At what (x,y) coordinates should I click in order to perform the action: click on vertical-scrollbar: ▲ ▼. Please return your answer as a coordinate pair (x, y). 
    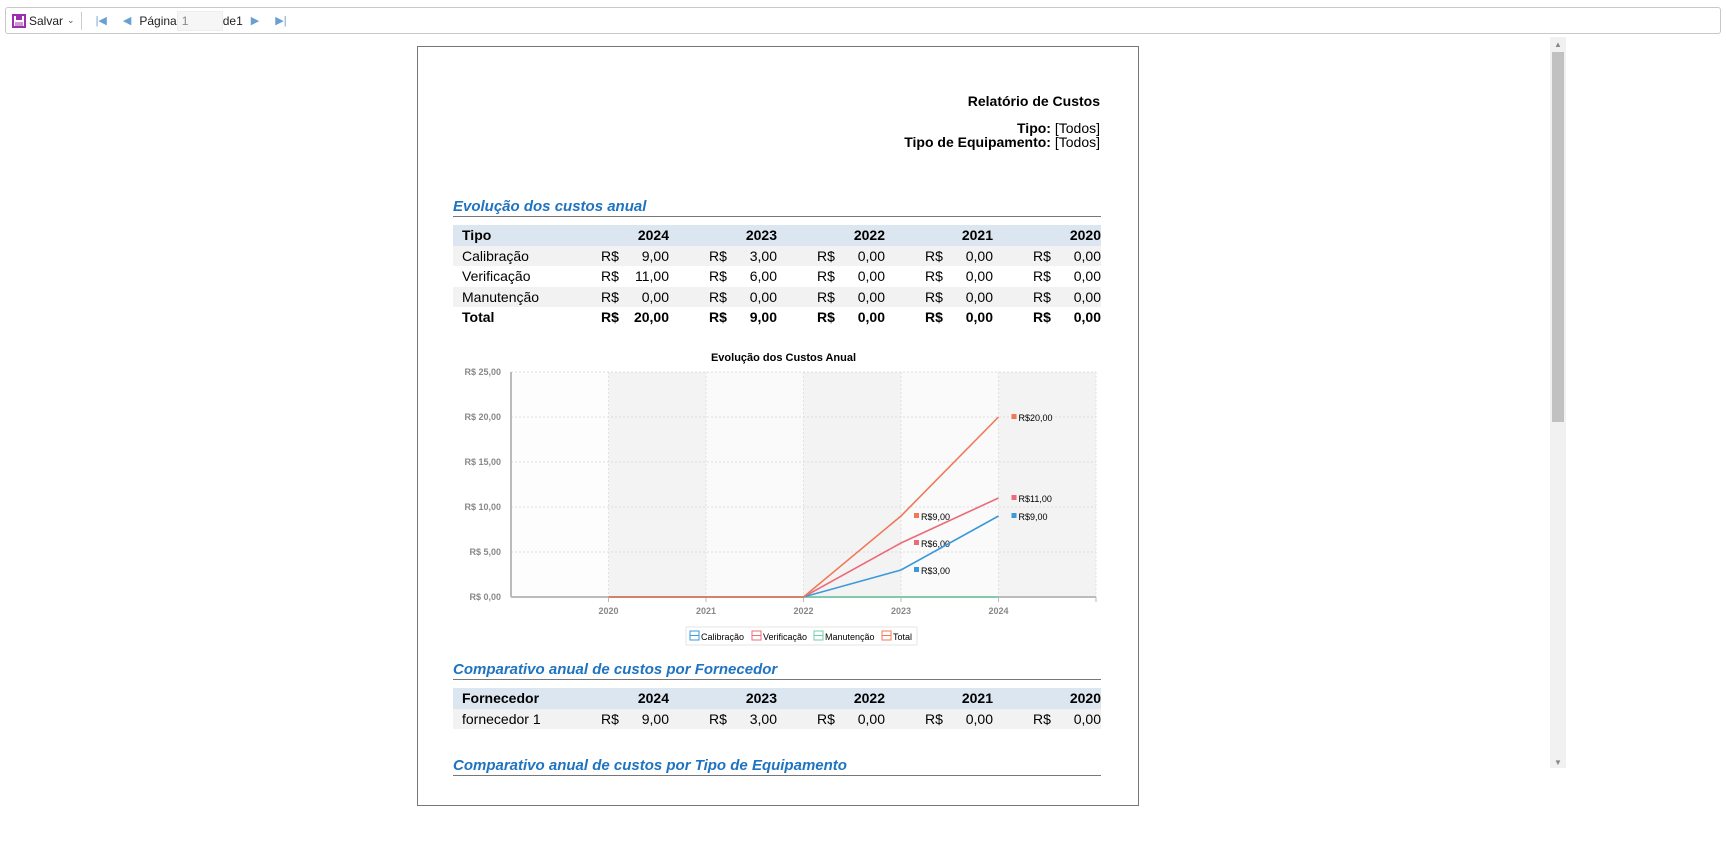
    Looking at the image, I should click on (1558, 402).